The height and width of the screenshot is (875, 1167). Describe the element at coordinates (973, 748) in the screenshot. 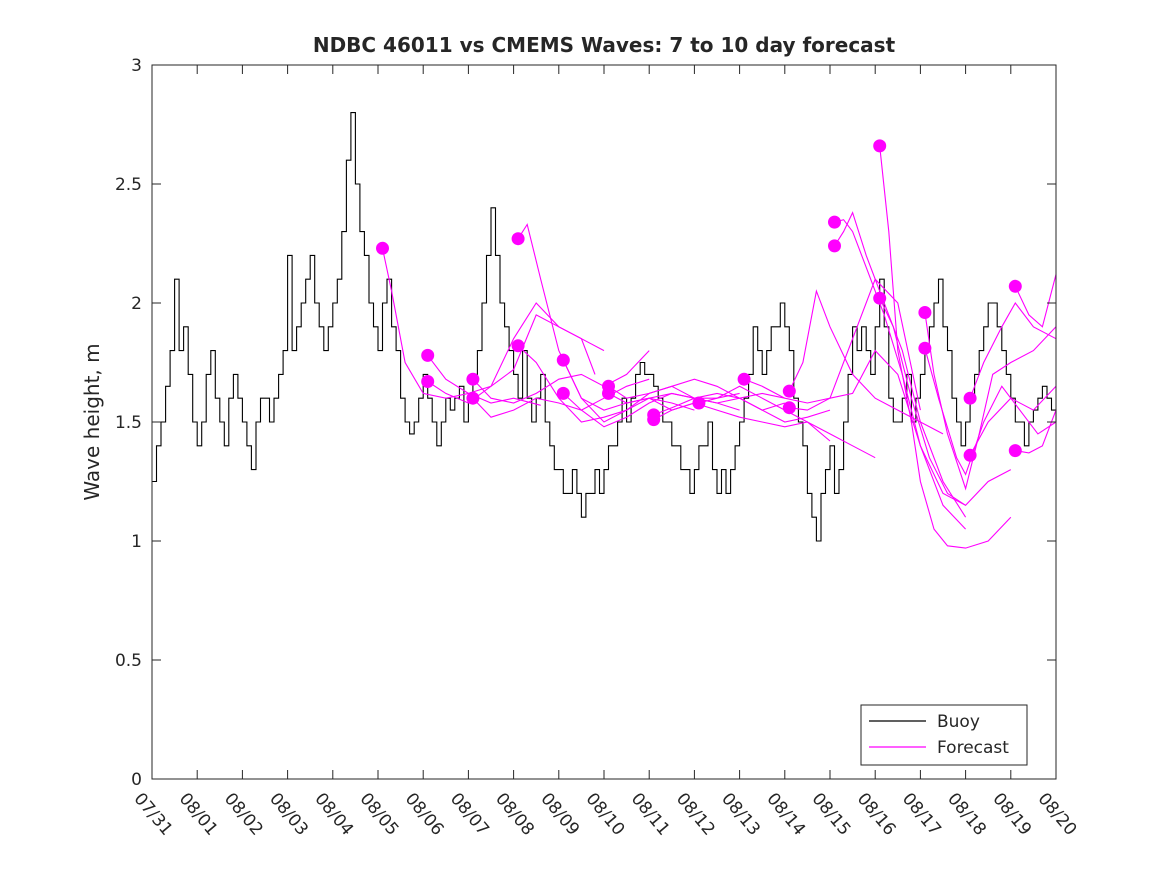

I see `legend-forecast-label: Forecast` at that location.